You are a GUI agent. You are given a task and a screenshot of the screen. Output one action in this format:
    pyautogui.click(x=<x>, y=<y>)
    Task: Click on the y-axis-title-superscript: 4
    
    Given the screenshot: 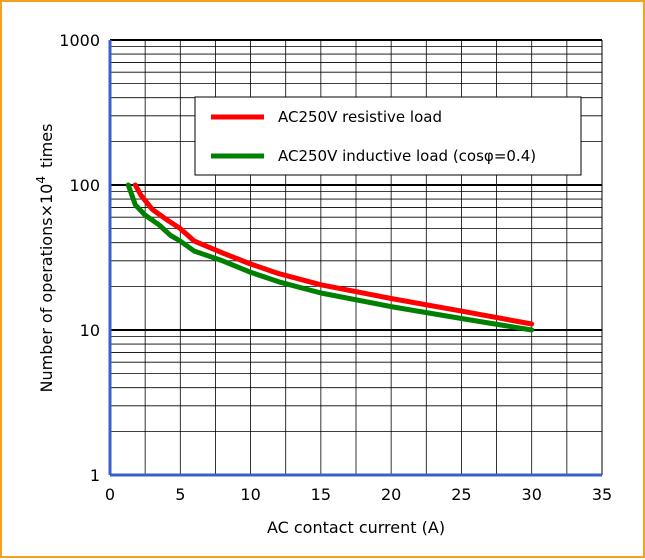 What is the action you would take?
    pyautogui.click(x=41, y=180)
    